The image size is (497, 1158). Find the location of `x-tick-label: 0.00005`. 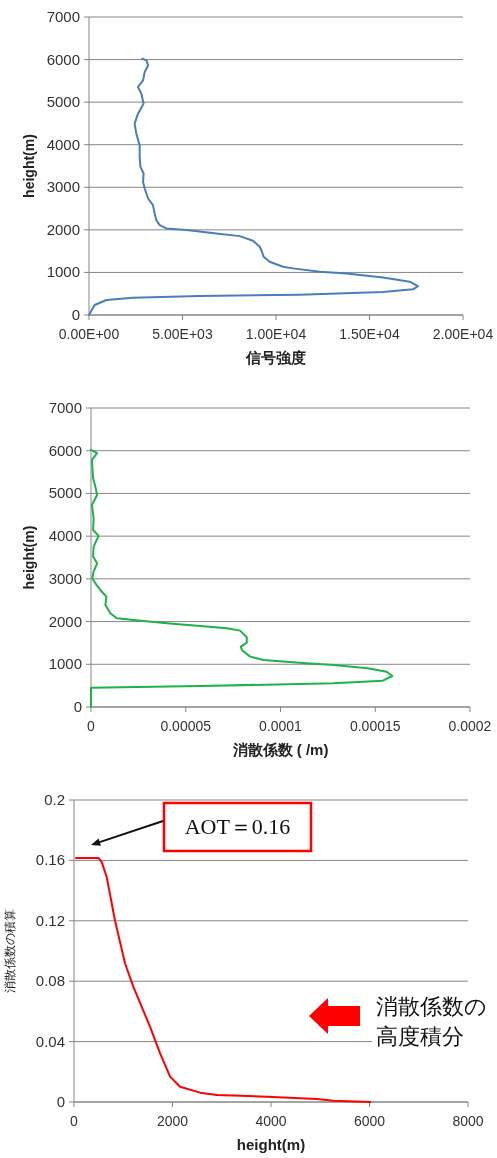

x-tick-label: 0.00005 is located at coordinates (186, 726).